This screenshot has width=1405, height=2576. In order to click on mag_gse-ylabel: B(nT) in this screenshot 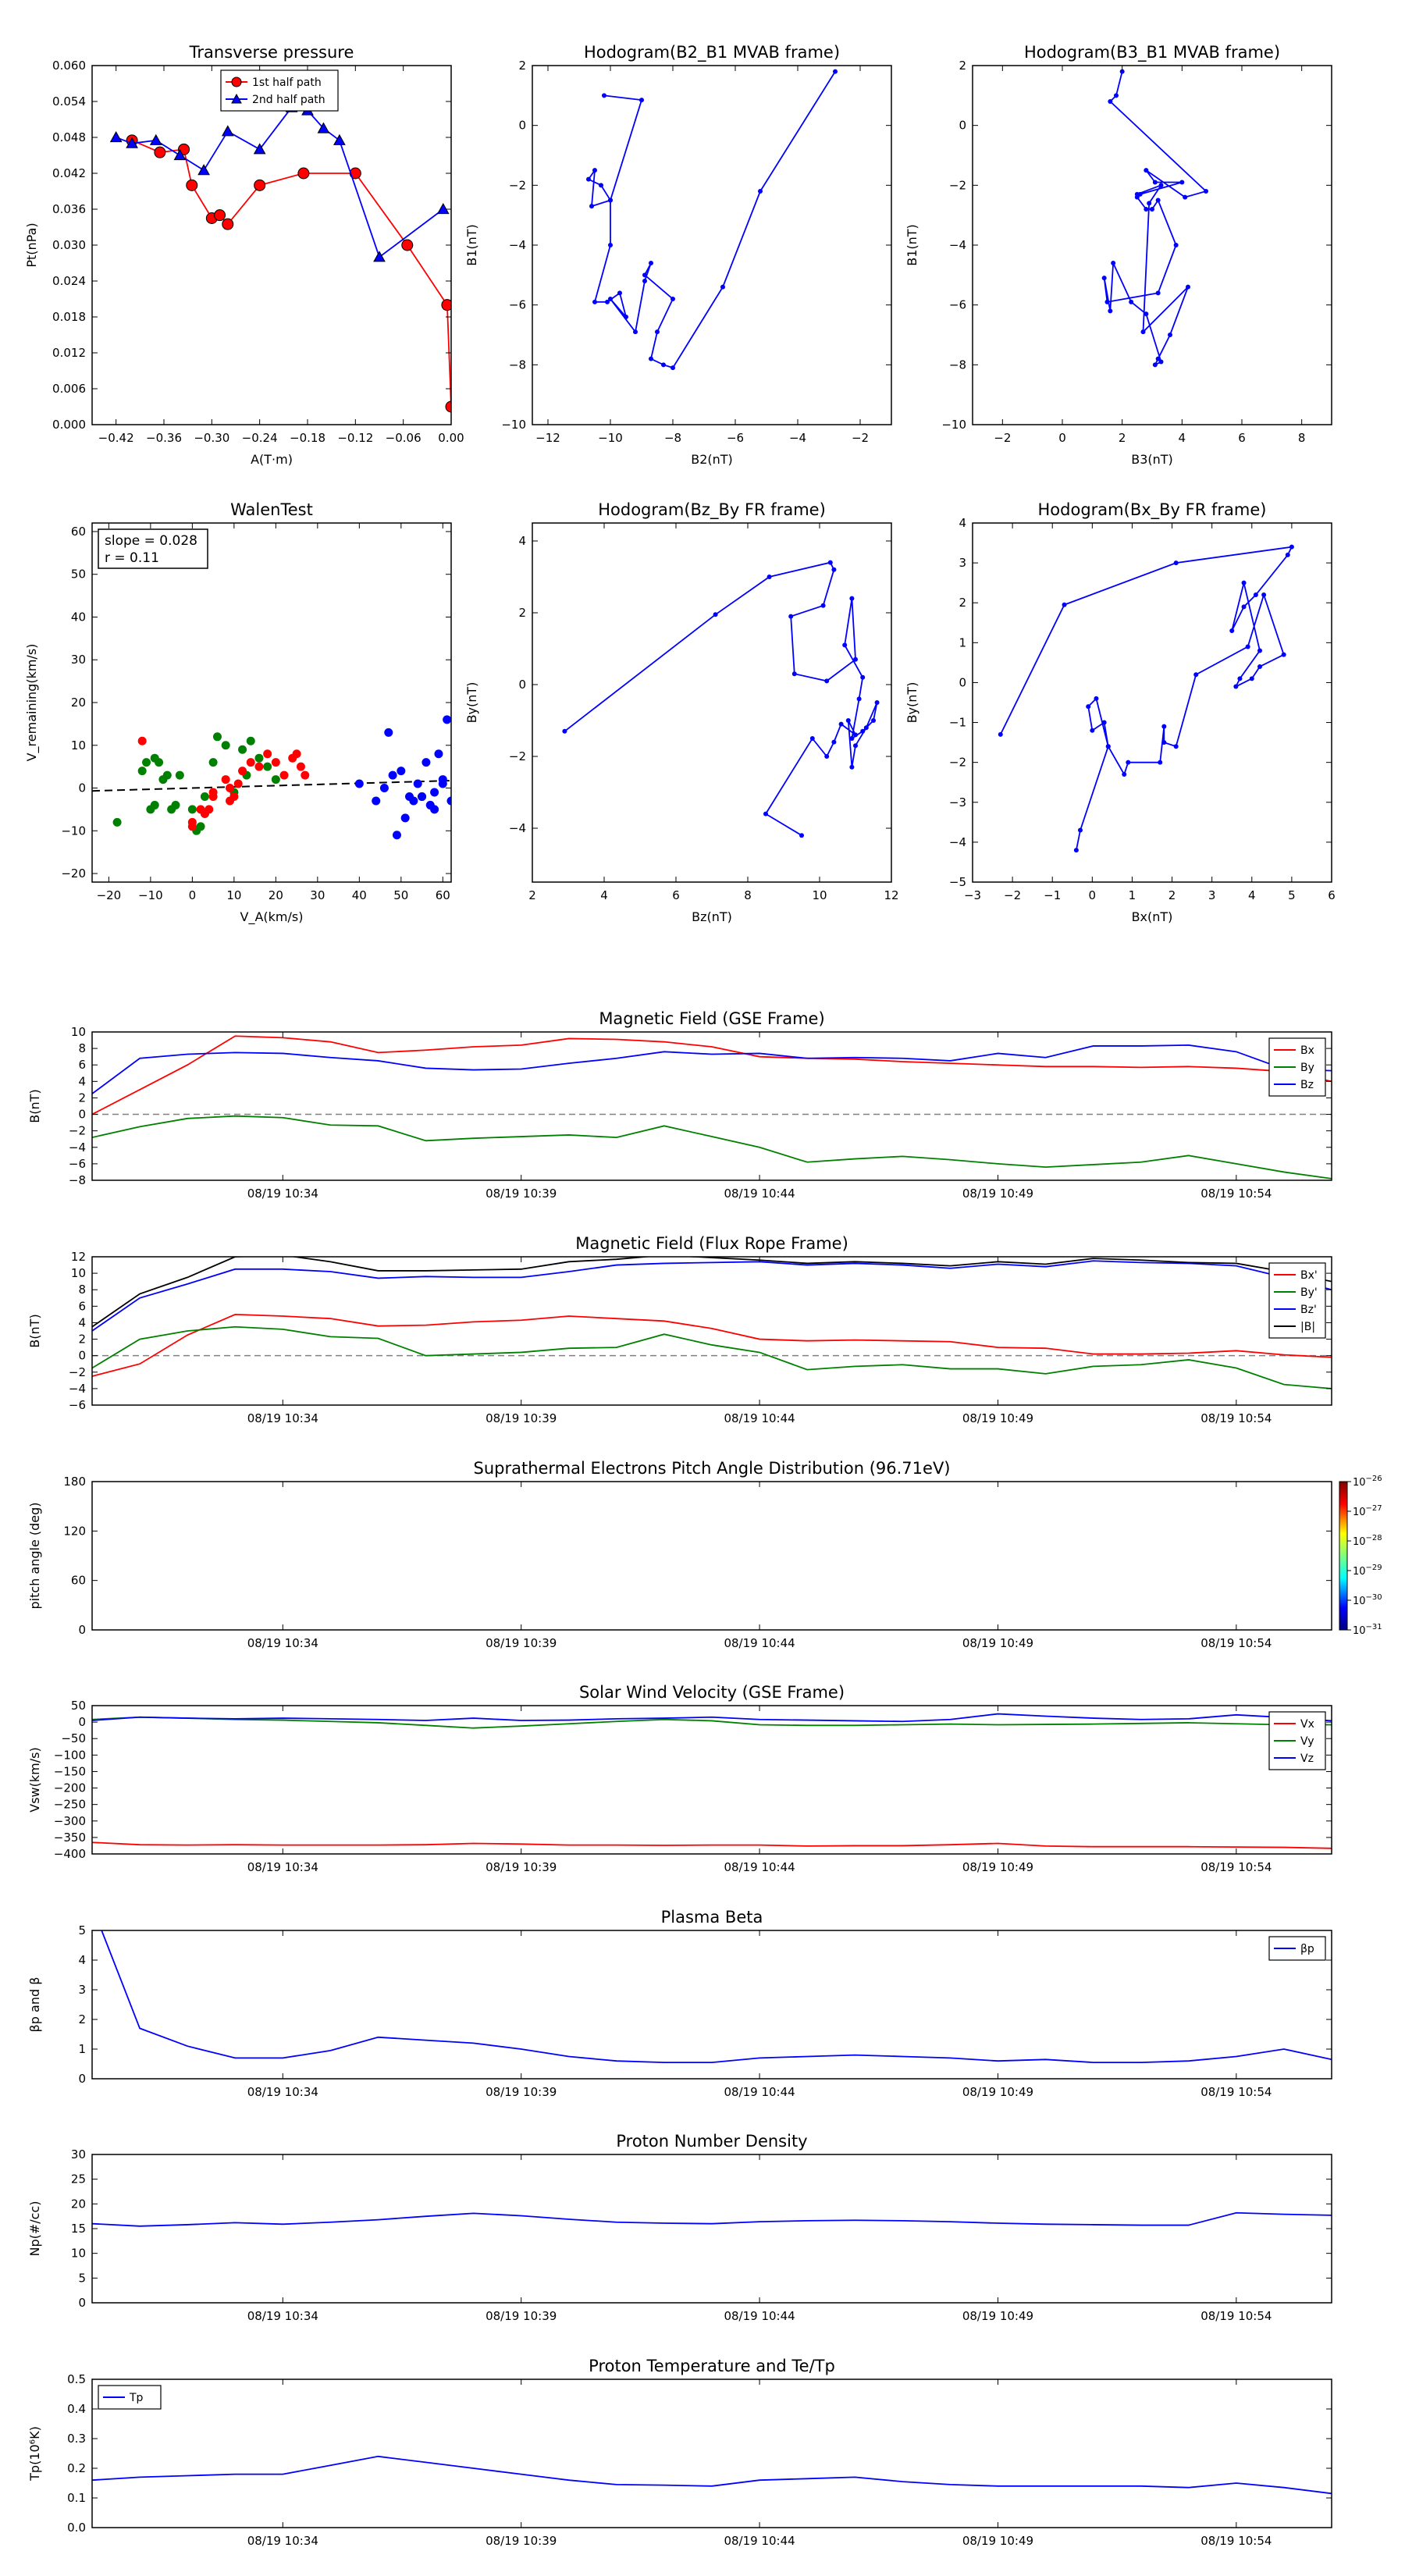, I will do `click(34, 1106)`.